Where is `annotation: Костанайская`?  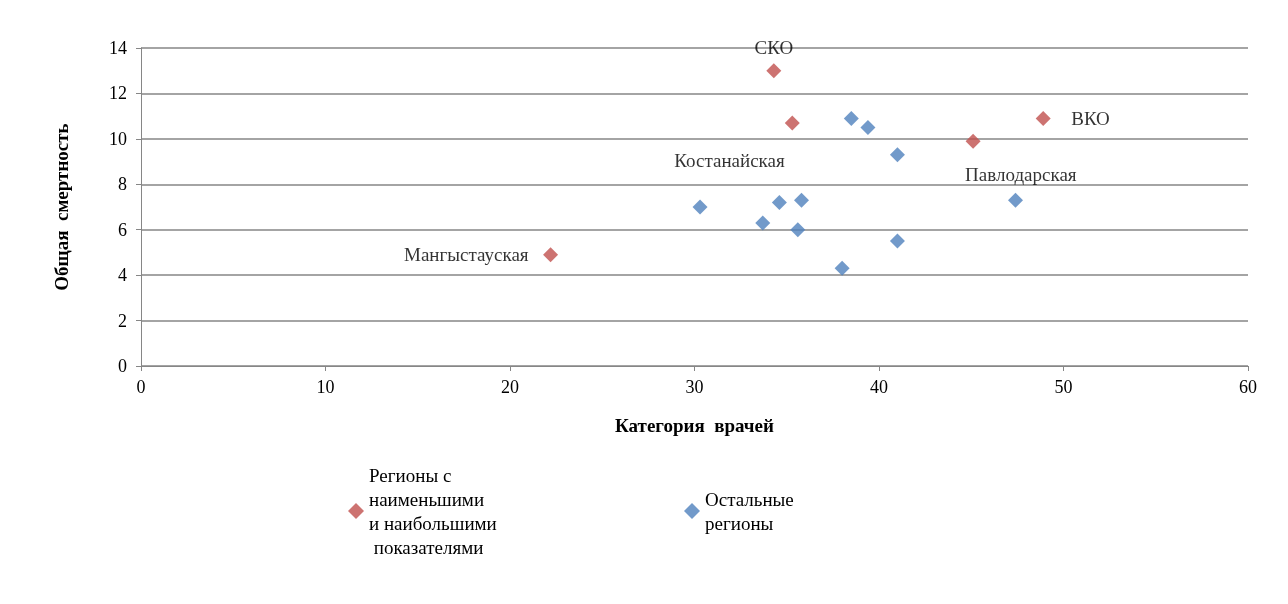
annotation: Костанайская is located at coordinates (729, 160).